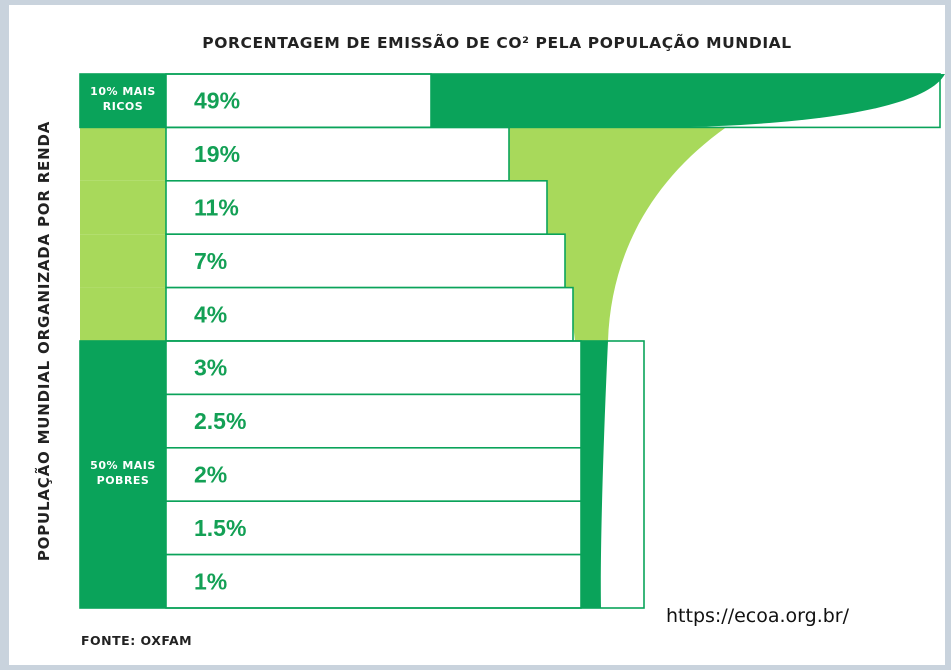 The image size is (951, 670). I want to click on value-label: 1.5%, so click(220, 528).